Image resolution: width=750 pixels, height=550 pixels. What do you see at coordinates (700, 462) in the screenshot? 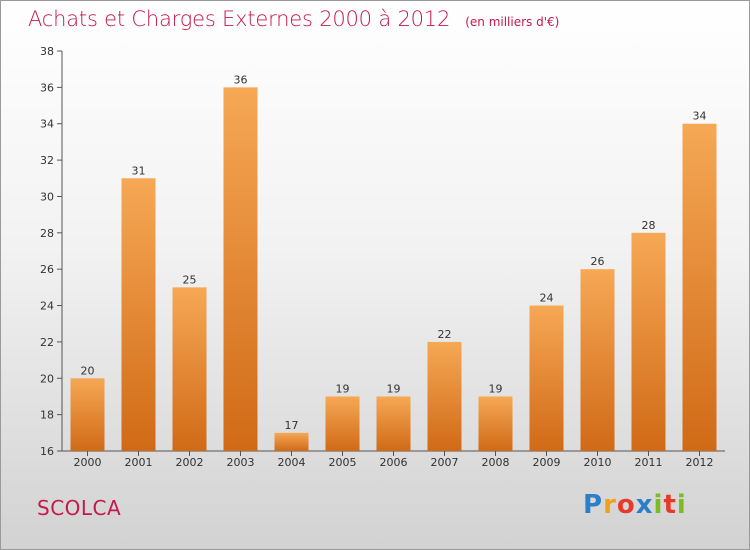
I see `x-tick-label: 2012` at bounding box center [700, 462].